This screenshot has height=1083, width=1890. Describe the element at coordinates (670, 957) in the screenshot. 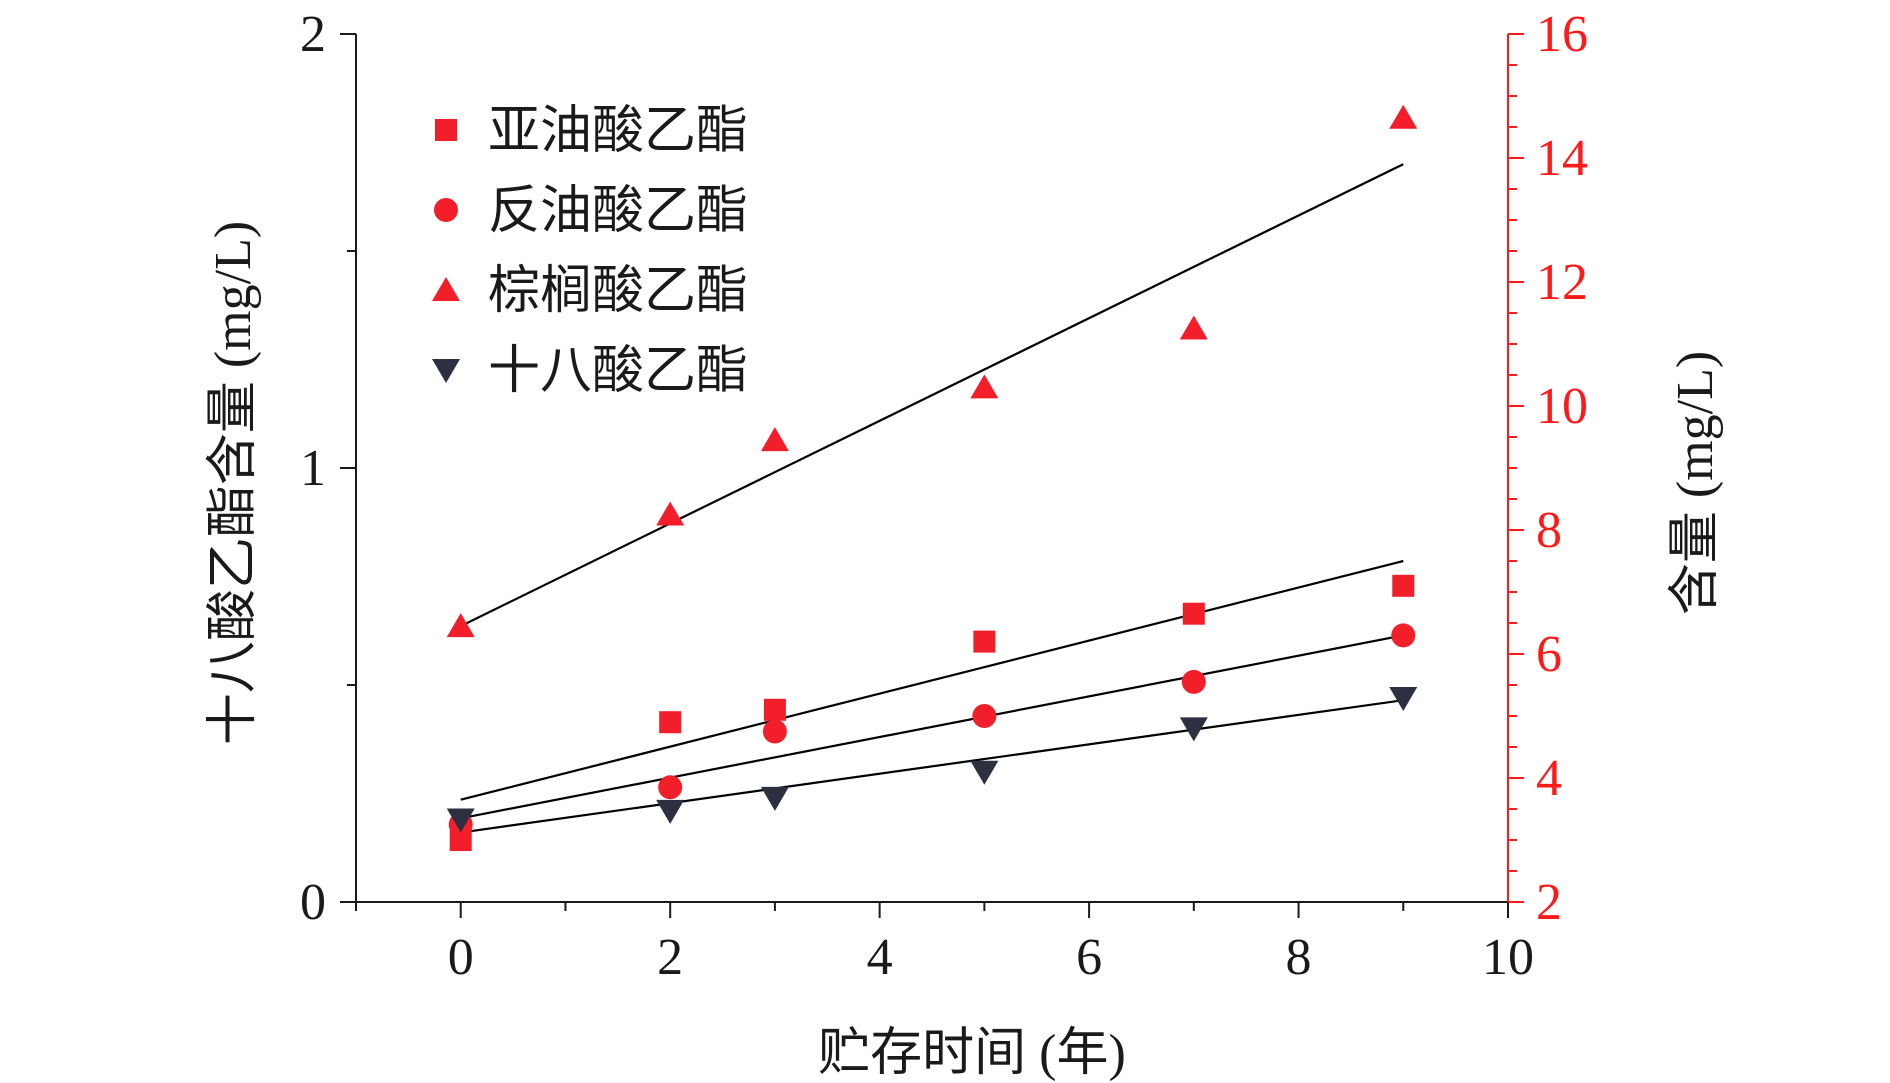

I see `x-tick-label: 2` at that location.